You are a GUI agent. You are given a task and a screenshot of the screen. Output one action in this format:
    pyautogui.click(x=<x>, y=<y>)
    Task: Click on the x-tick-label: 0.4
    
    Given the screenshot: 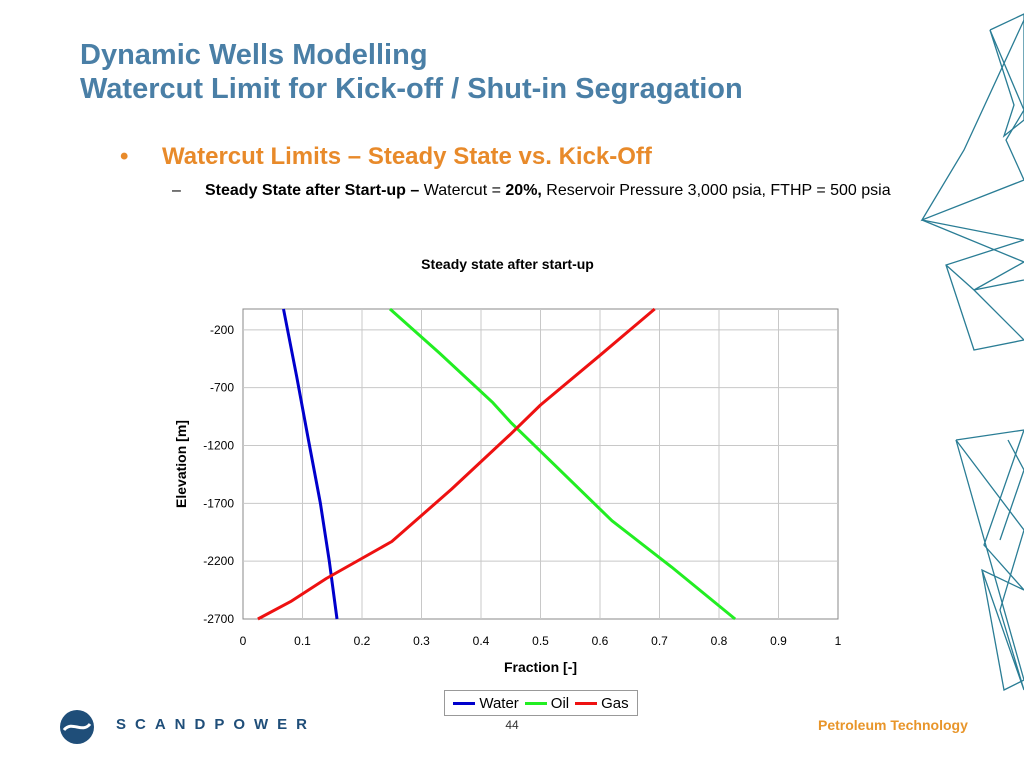 What is the action you would take?
    pyautogui.click(x=481, y=641)
    